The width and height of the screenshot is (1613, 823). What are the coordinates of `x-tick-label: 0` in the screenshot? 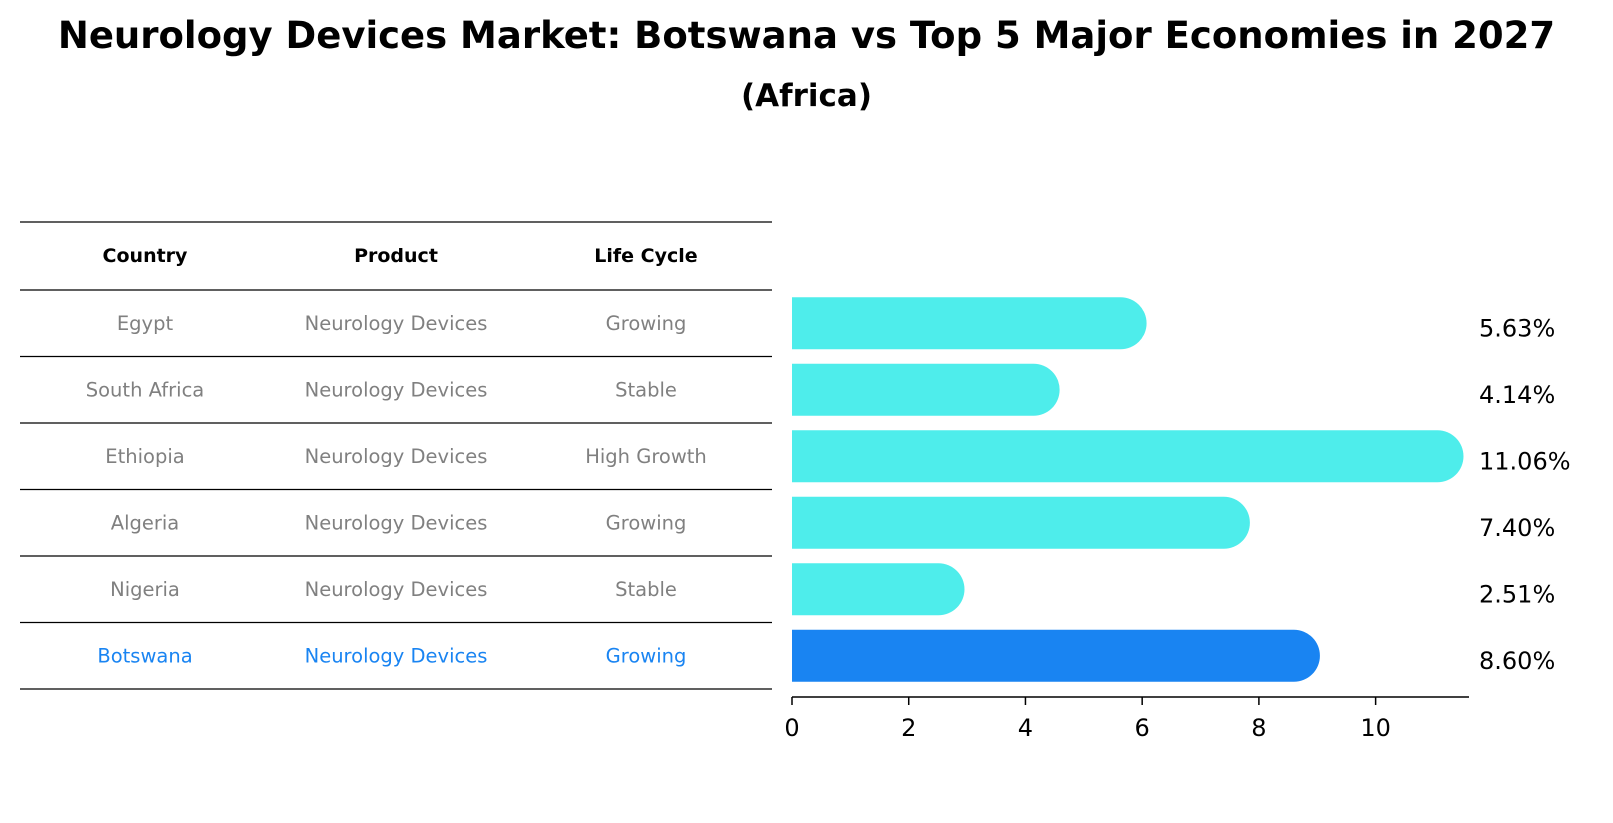 It's located at (791, 728).